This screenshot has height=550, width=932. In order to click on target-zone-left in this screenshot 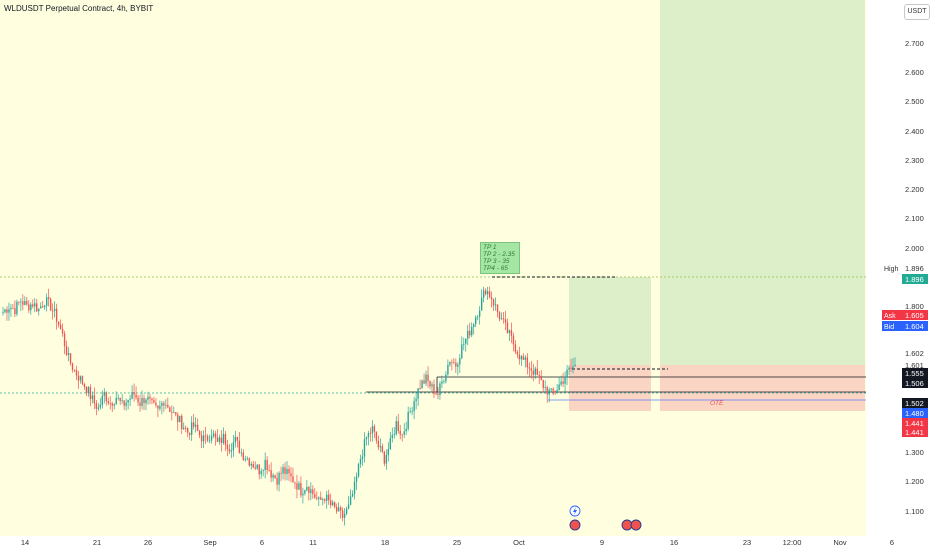, I will do `click(610, 321)`.